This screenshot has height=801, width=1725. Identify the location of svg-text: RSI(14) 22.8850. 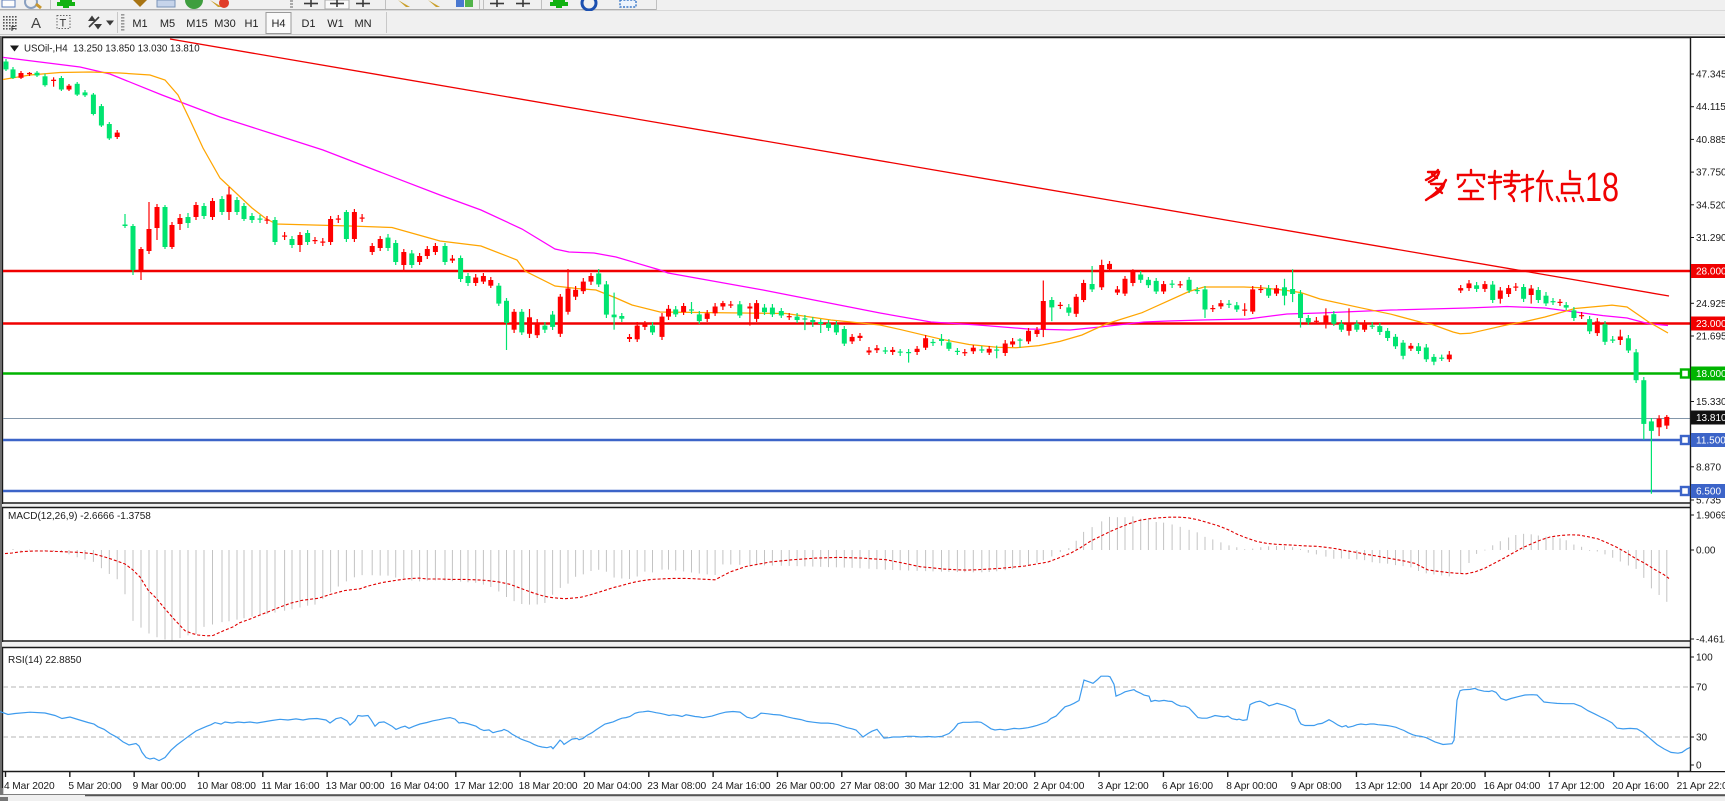
(45, 660).